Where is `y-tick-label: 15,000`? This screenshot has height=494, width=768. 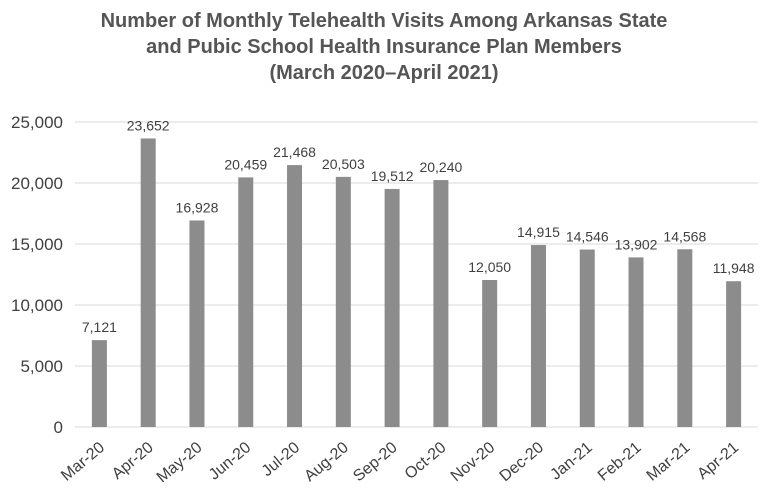 y-tick-label: 15,000 is located at coordinates (37, 244).